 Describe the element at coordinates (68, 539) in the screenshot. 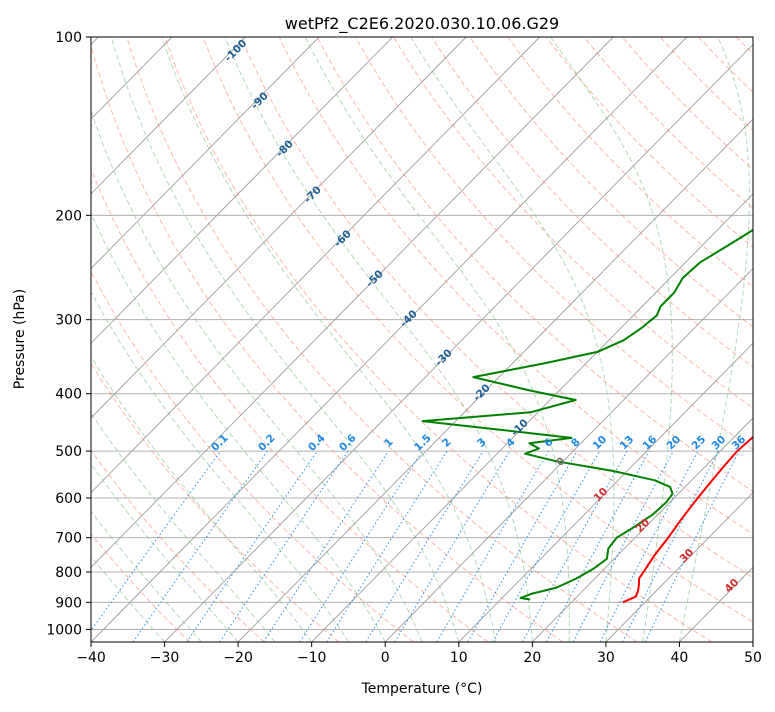

I see `y-tick-label: 700` at that location.